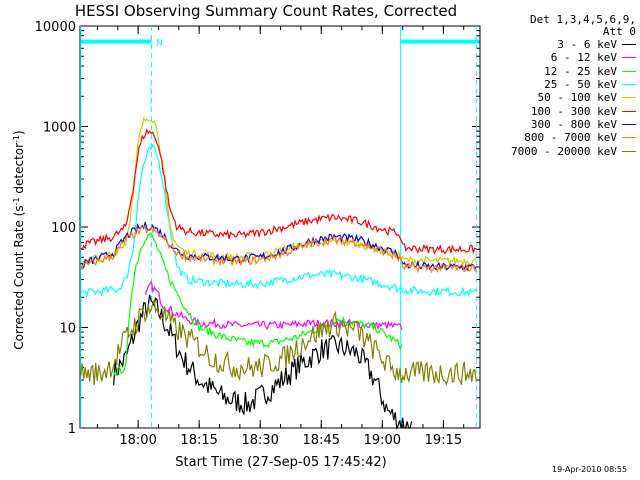 The image size is (640, 480). Describe the element at coordinates (443, 440) in the screenshot. I see `x-tick-label: 19:15` at that location.